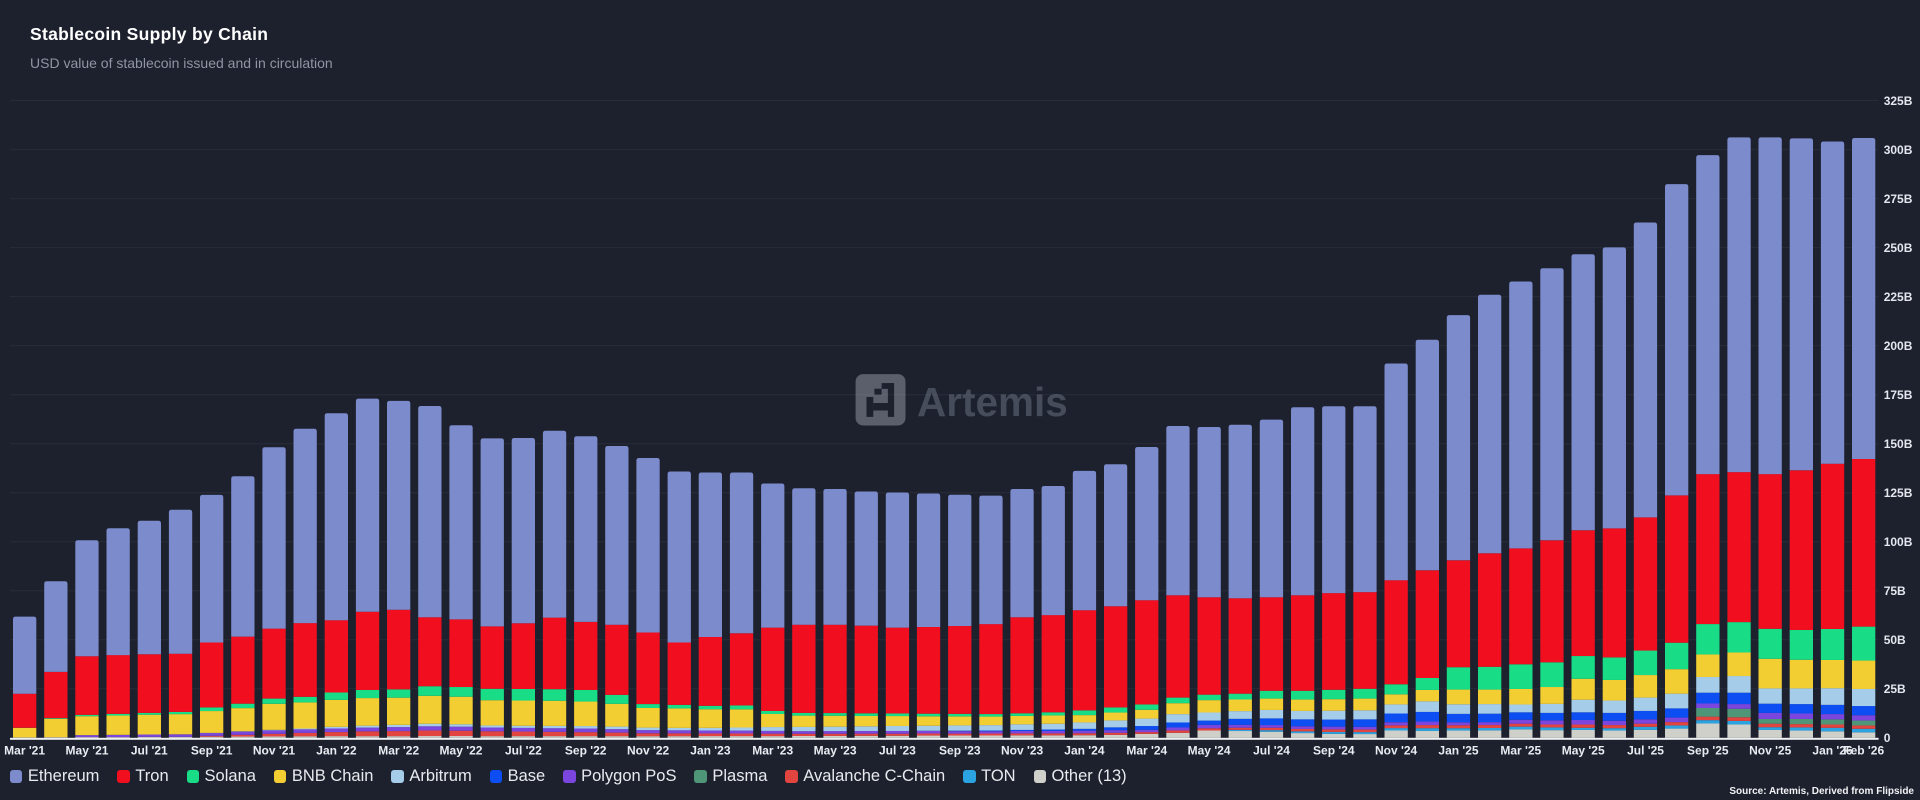 The height and width of the screenshot is (800, 1920). What do you see at coordinates (1863, 751) in the screenshot?
I see `svg-text: Feb '26` at bounding box center [1863, 751].